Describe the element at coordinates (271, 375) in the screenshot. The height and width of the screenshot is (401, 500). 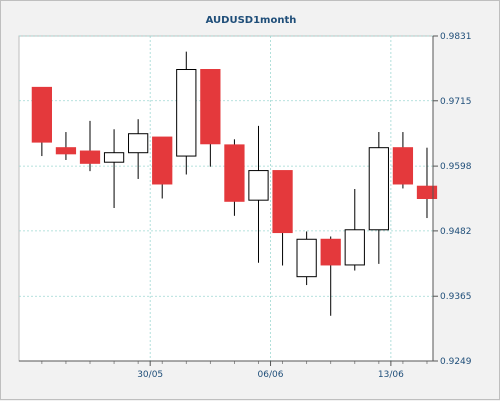
I see `x-tick-label: 06/06` at that location.